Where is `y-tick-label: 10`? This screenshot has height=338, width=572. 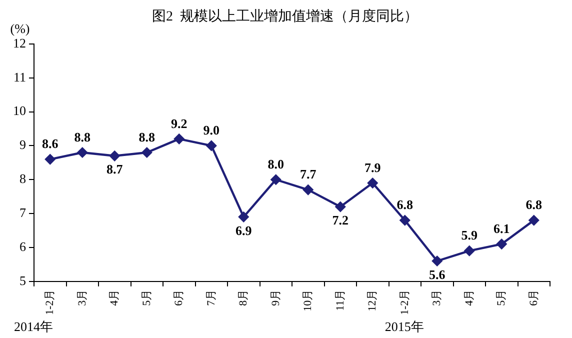 y-tick-label: 10 is located at coordinates (19, 110).